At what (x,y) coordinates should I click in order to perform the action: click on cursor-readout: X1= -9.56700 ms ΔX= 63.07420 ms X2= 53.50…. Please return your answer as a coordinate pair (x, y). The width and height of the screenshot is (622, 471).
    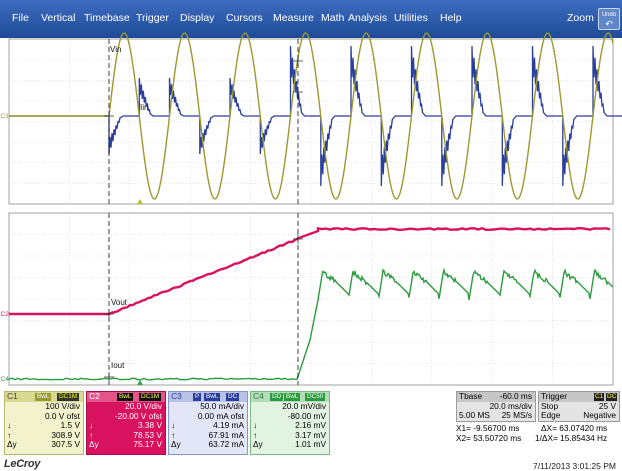
    Looking at the image, I should click on (539, 435).